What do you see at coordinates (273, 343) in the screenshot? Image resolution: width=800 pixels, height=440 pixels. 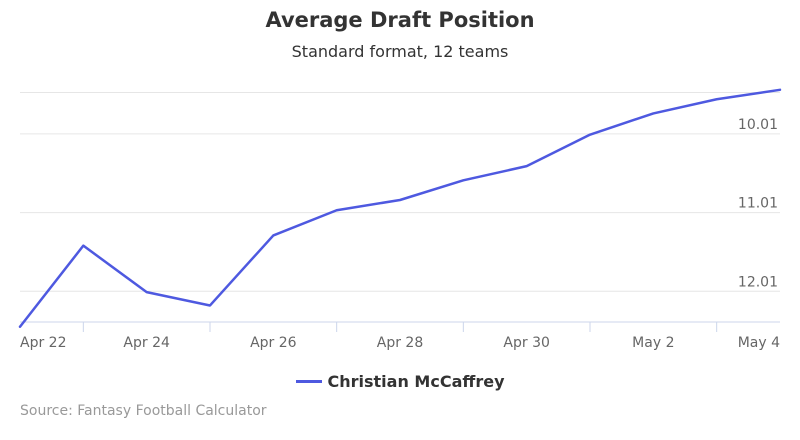 I see `x-tick-label: Apr 26` at bounding box center [273, 343].